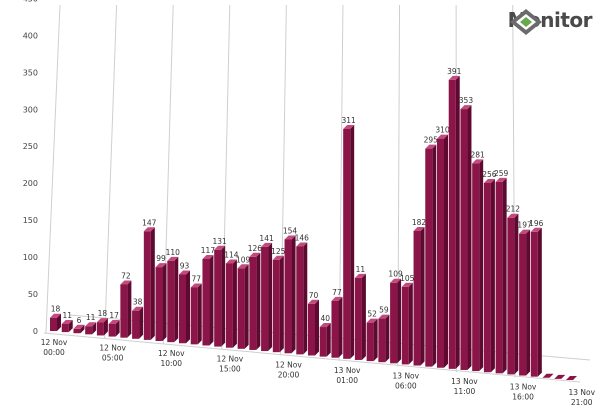 The height and width of the screenshot is (411, 600). What do you see at coordinates (30, 1) in the screenshot?
I see `y-tick-label: 450` at bounding box center [30, 1].